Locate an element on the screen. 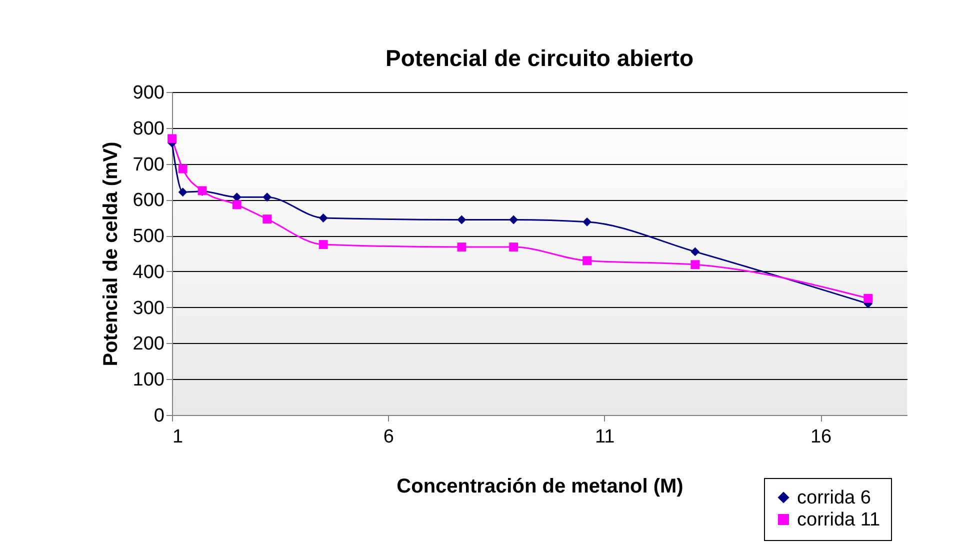  x-tick-label: 11 is located at coordinates (604, 437).